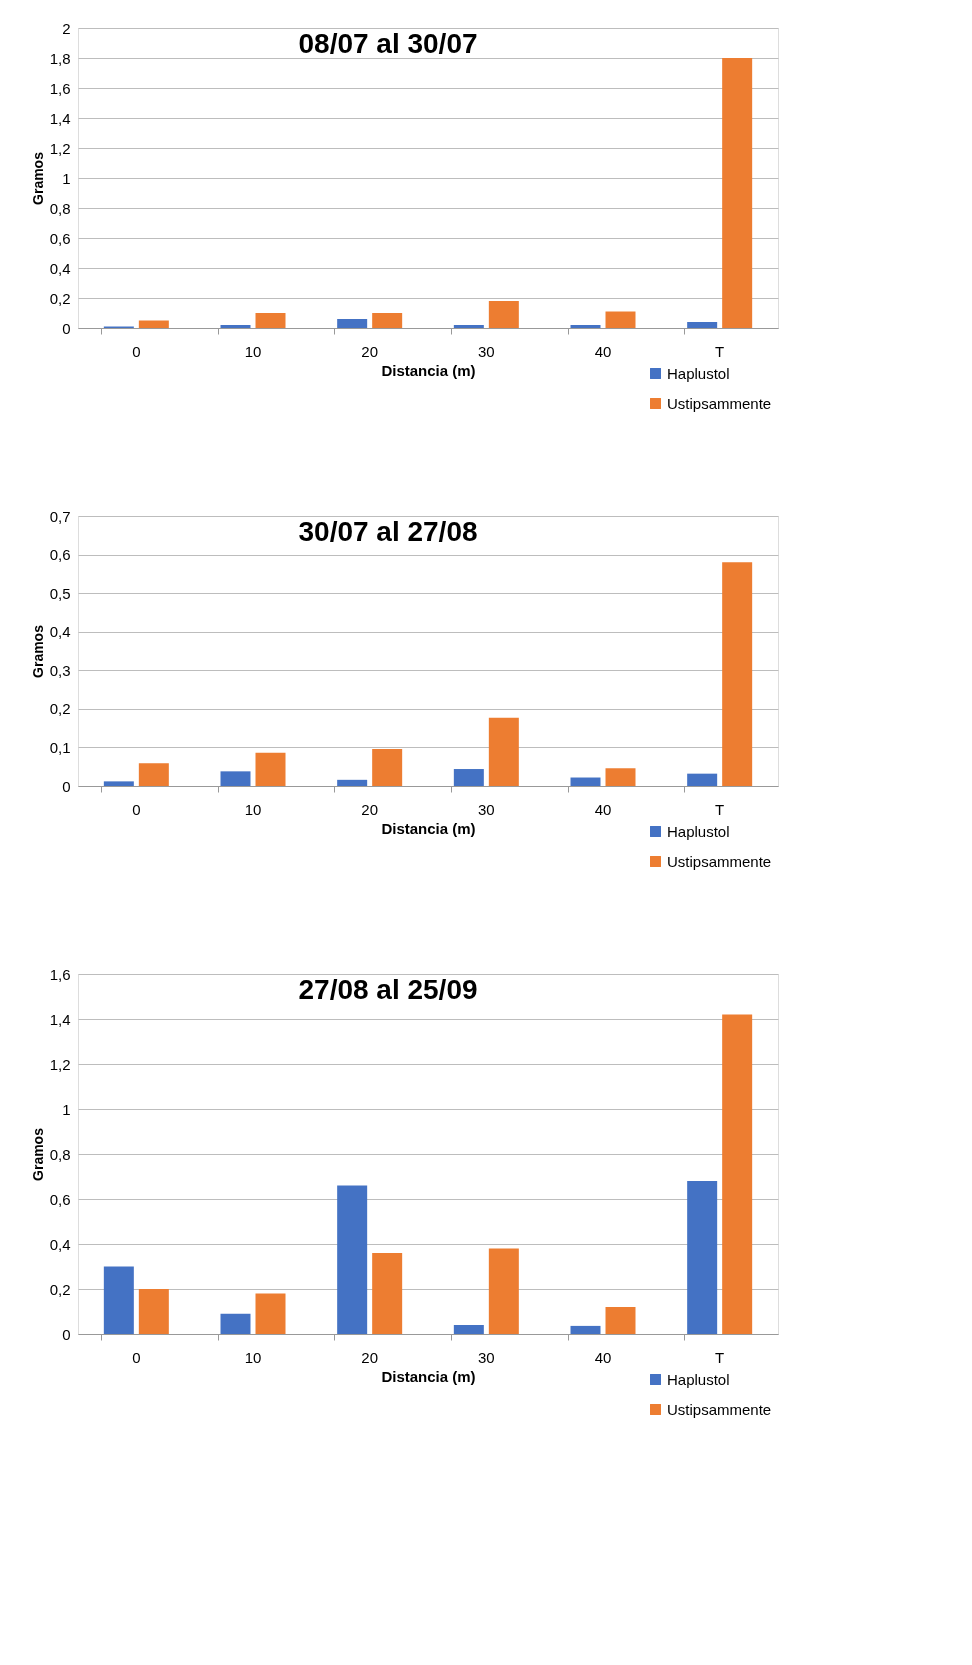 Image resolution: width=972 pixels, height=1665 pixels. Describe the element at coordinates (66, 28) in the screenshot. I see `y-tick-label: 2` at that location.